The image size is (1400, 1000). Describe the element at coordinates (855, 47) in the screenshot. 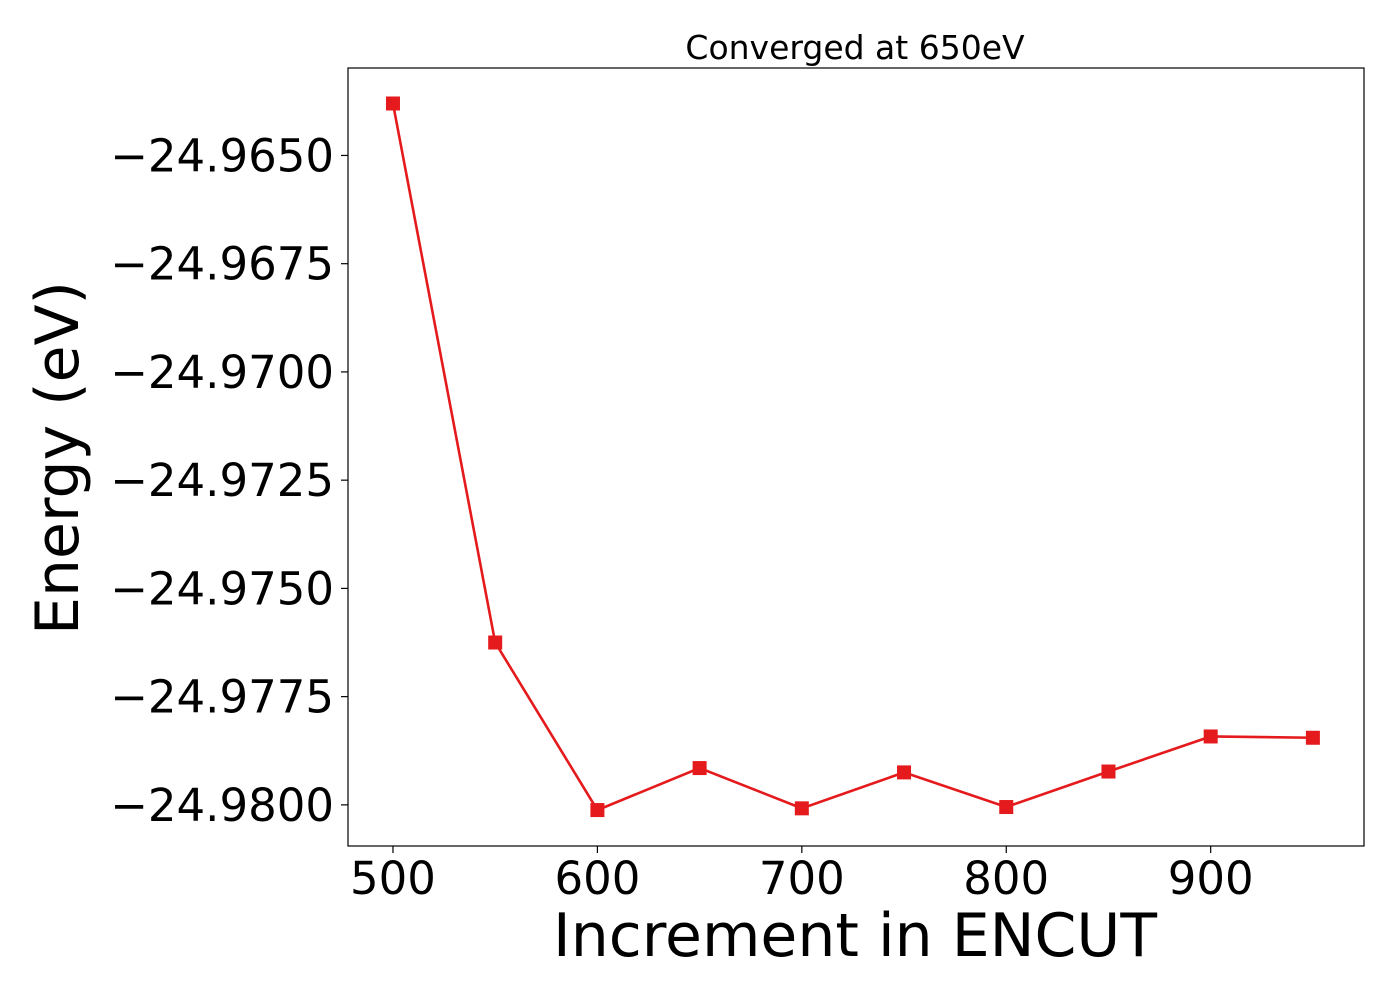

I see `chart-title: Converged at 650eV` at that location.